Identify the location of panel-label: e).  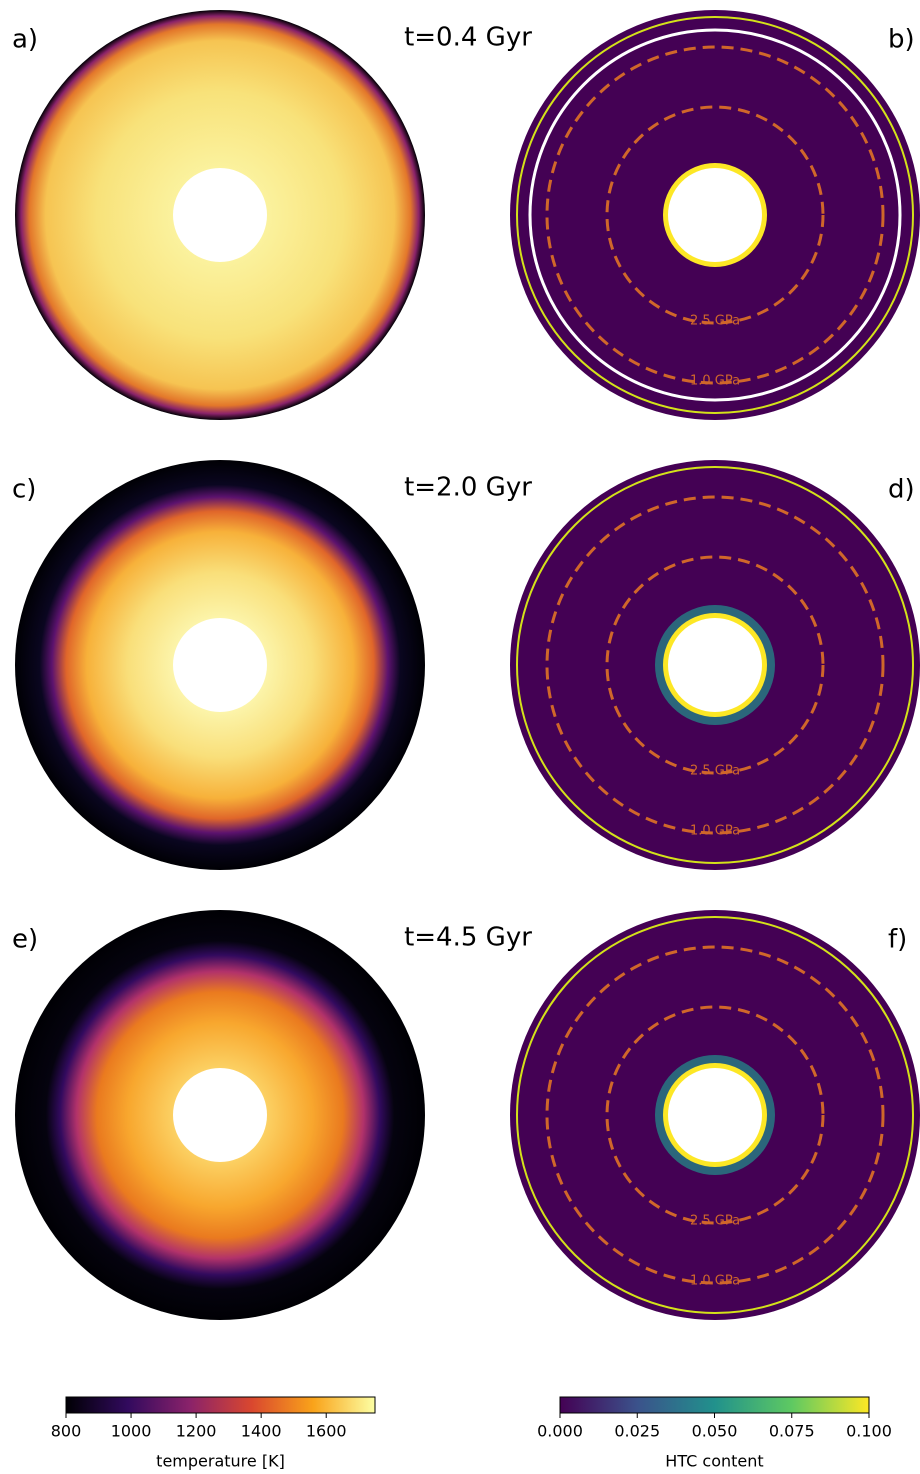
(25, 940).